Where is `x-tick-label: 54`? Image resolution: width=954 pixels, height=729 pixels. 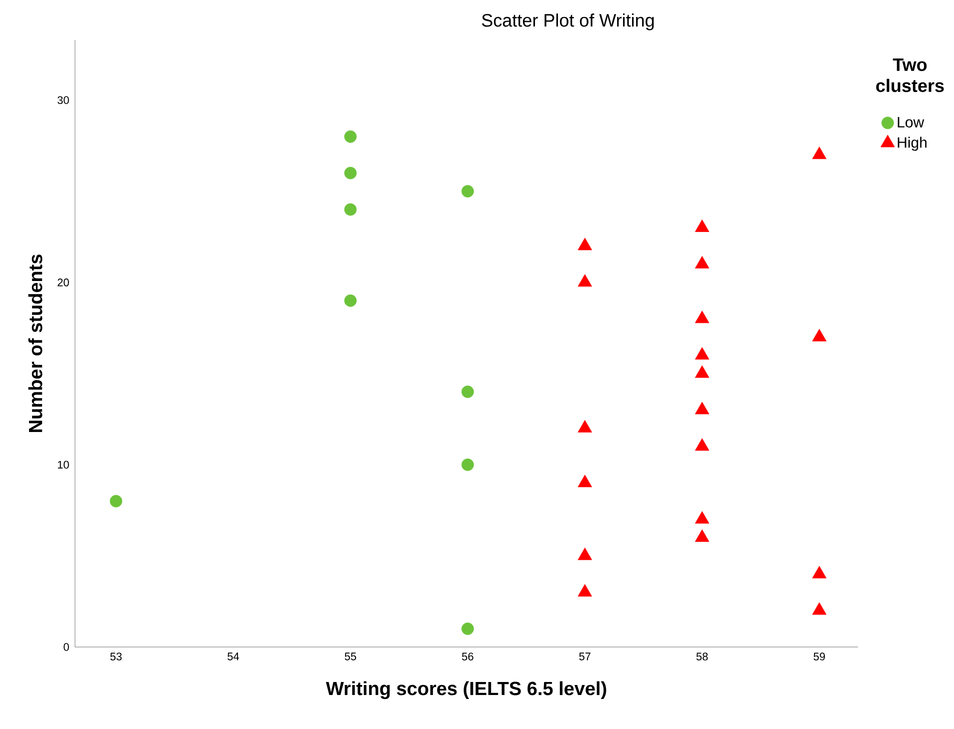 x-tick-label: 54 is located at coordinates (234, 656).